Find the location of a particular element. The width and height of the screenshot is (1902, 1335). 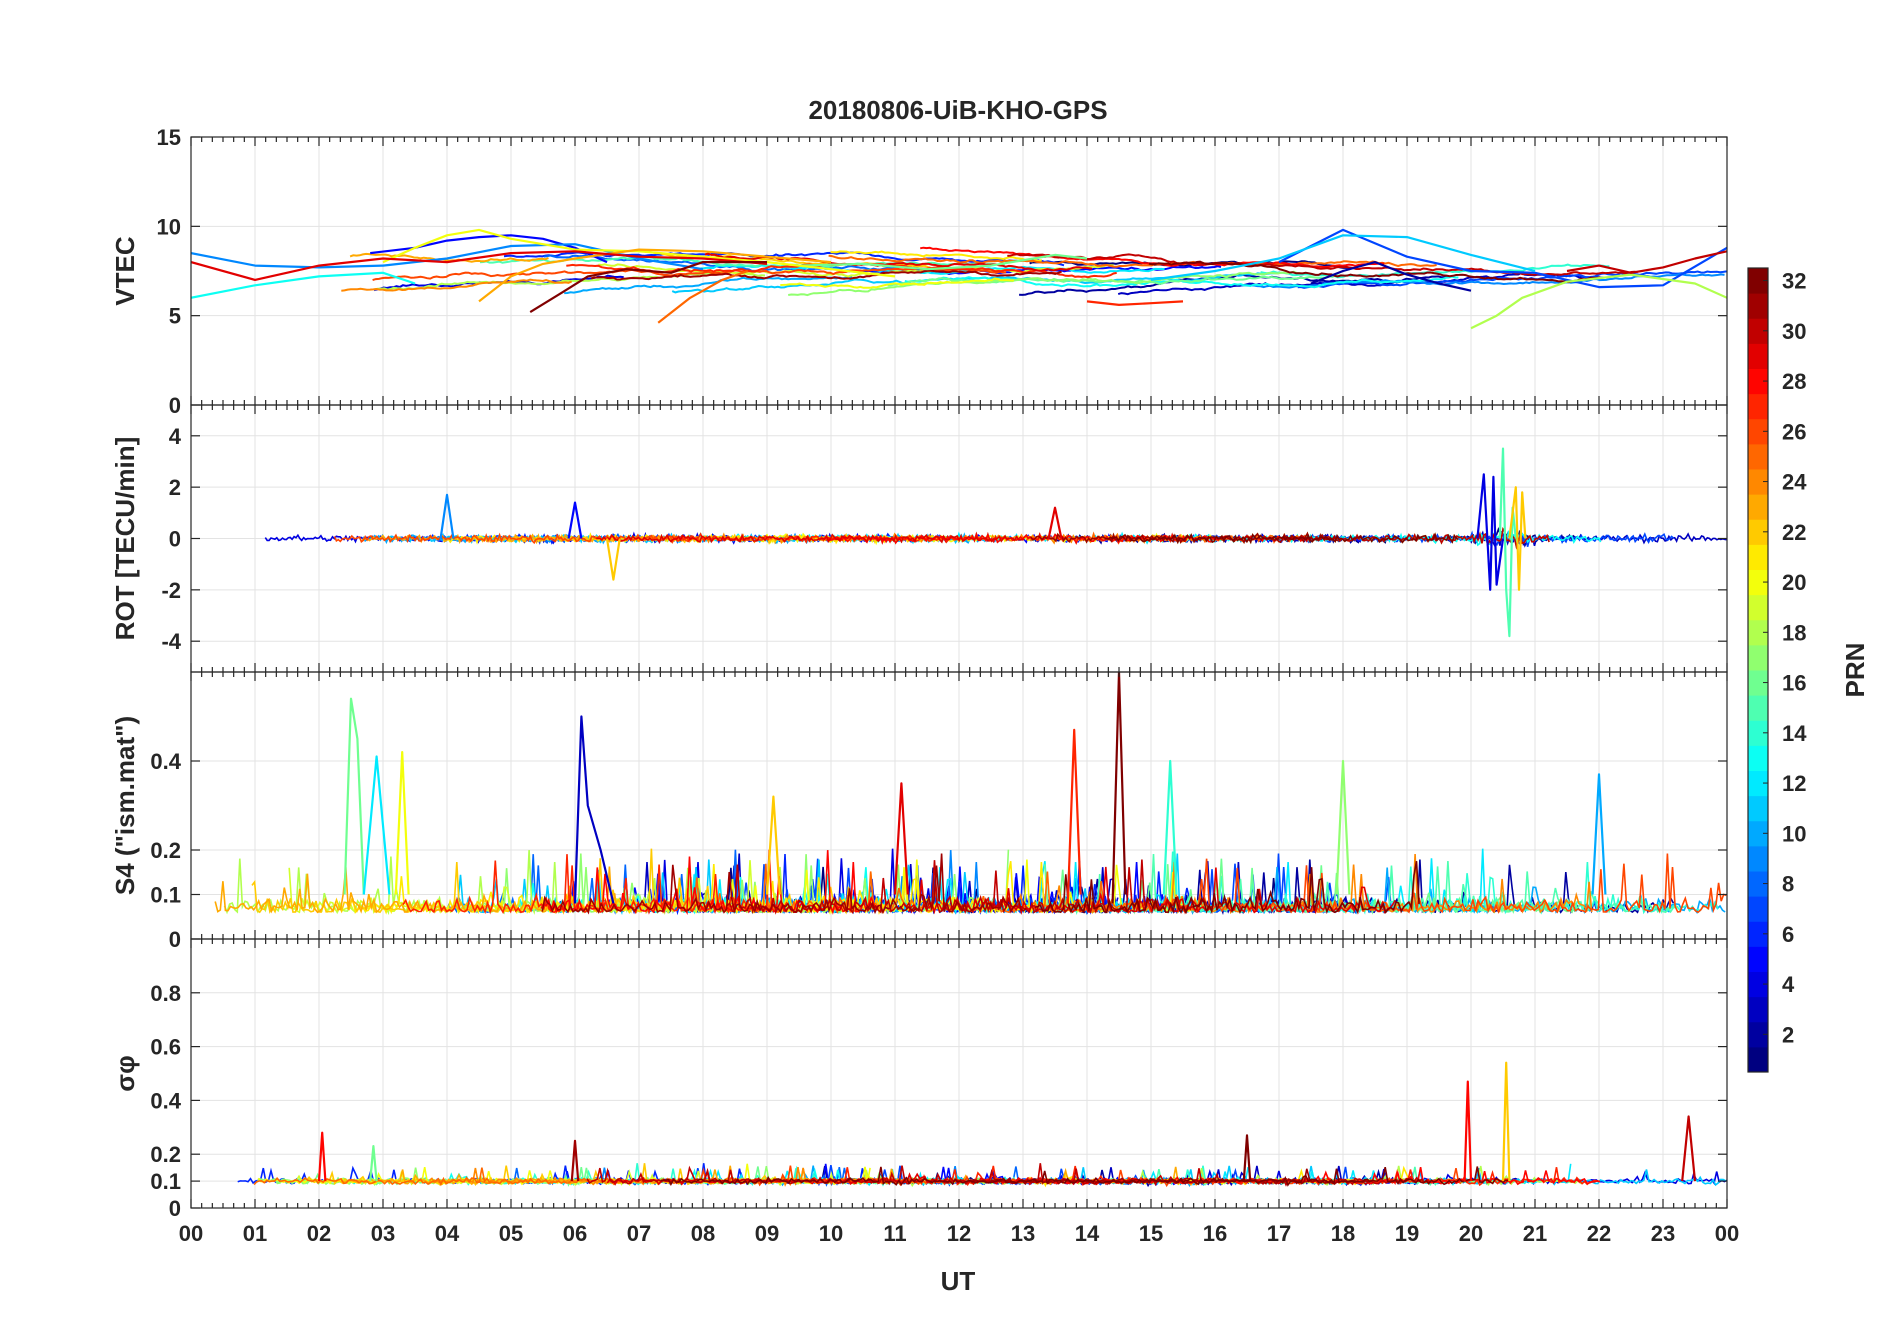

y-tick-label: 0.1 is located at coordinates (165, 895).